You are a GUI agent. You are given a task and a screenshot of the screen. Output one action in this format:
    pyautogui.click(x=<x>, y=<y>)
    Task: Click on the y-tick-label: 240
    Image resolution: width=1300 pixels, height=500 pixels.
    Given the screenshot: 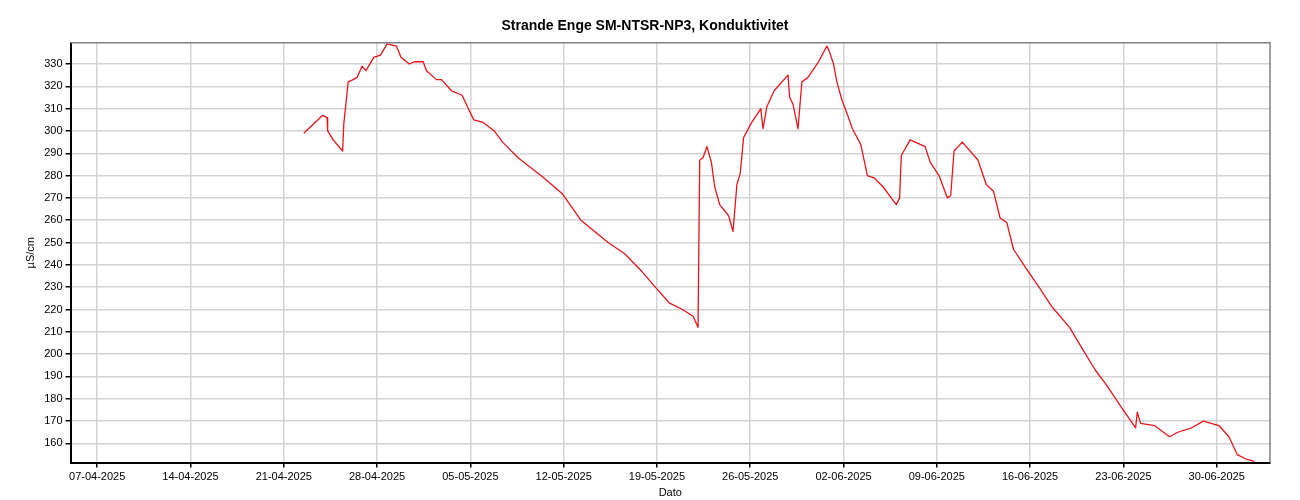 What is the action you would take?
    pyautogui.click(x=53, y=263)
    